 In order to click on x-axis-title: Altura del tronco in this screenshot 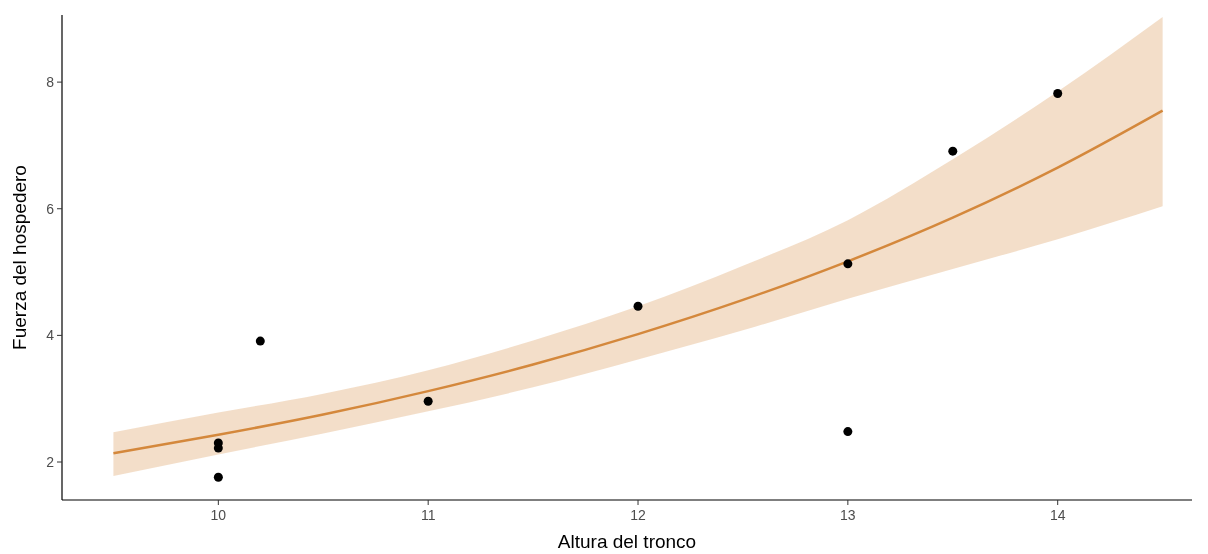, I will do `click(627, 541)`.